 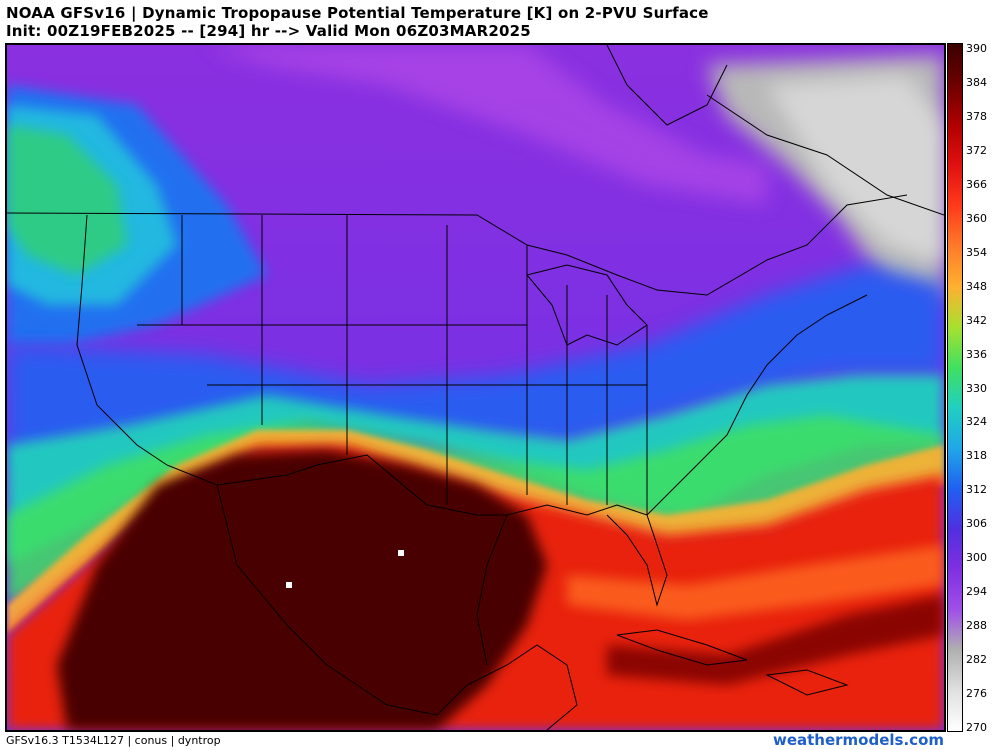 I want to click on colorbar-tick-label: 300, so click(x=976, y=558).